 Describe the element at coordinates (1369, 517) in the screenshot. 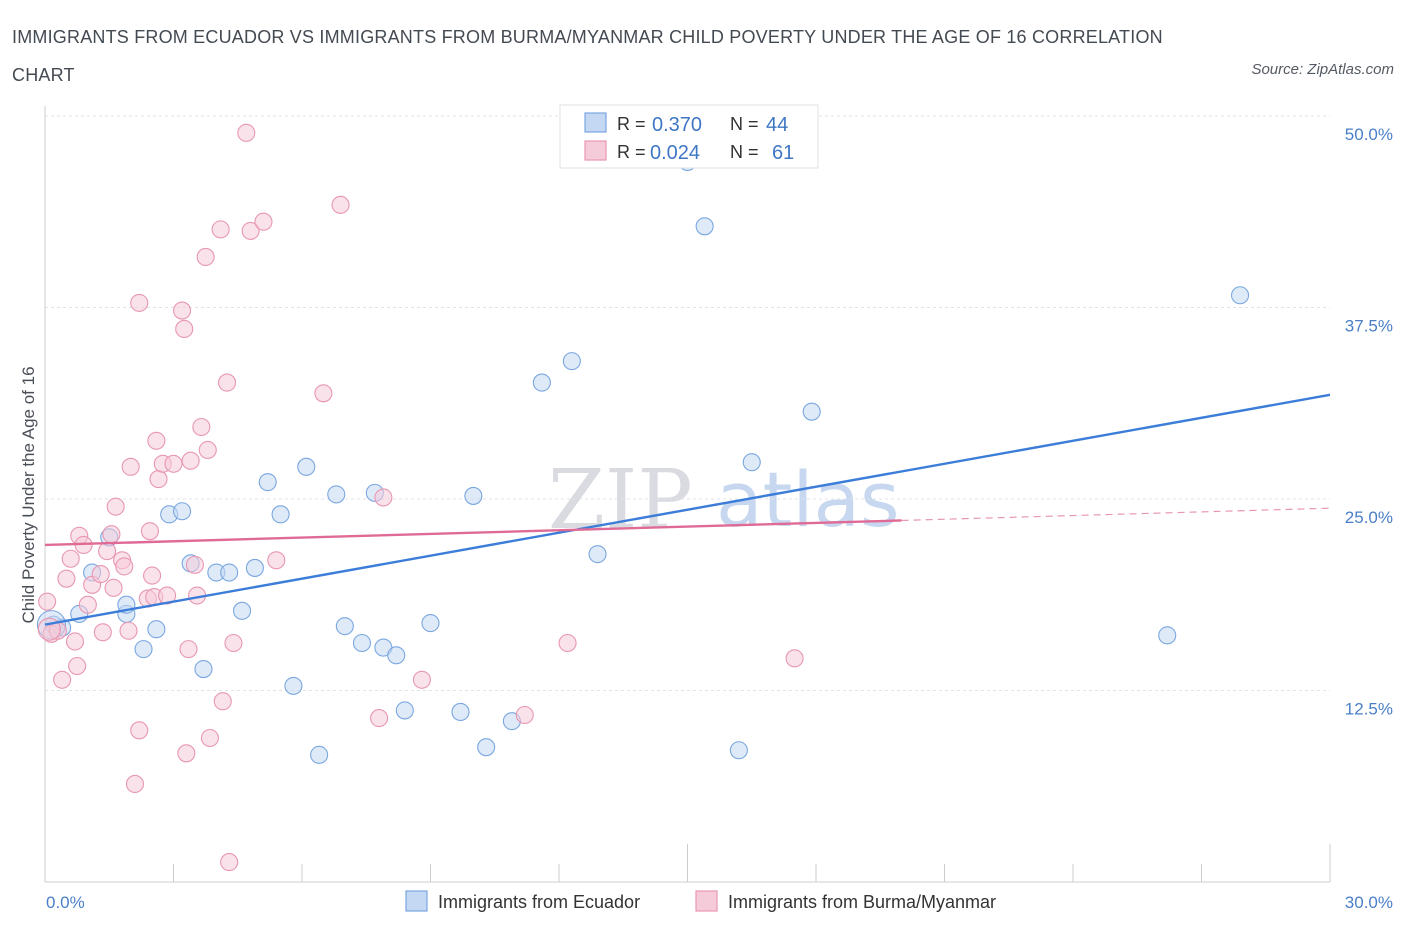

I see `y-tick-label-1: 25.0%` at that location.